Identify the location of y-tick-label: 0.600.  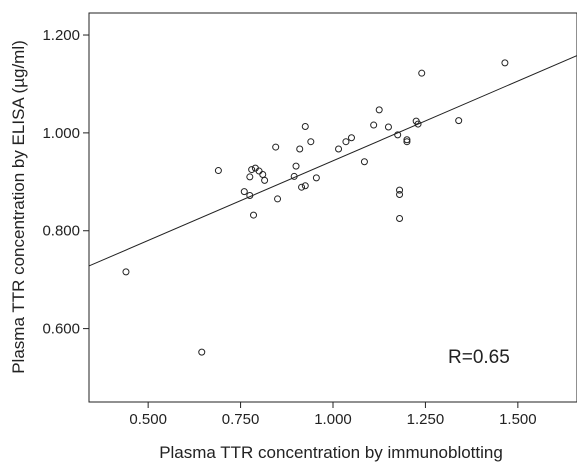
(61, 329).